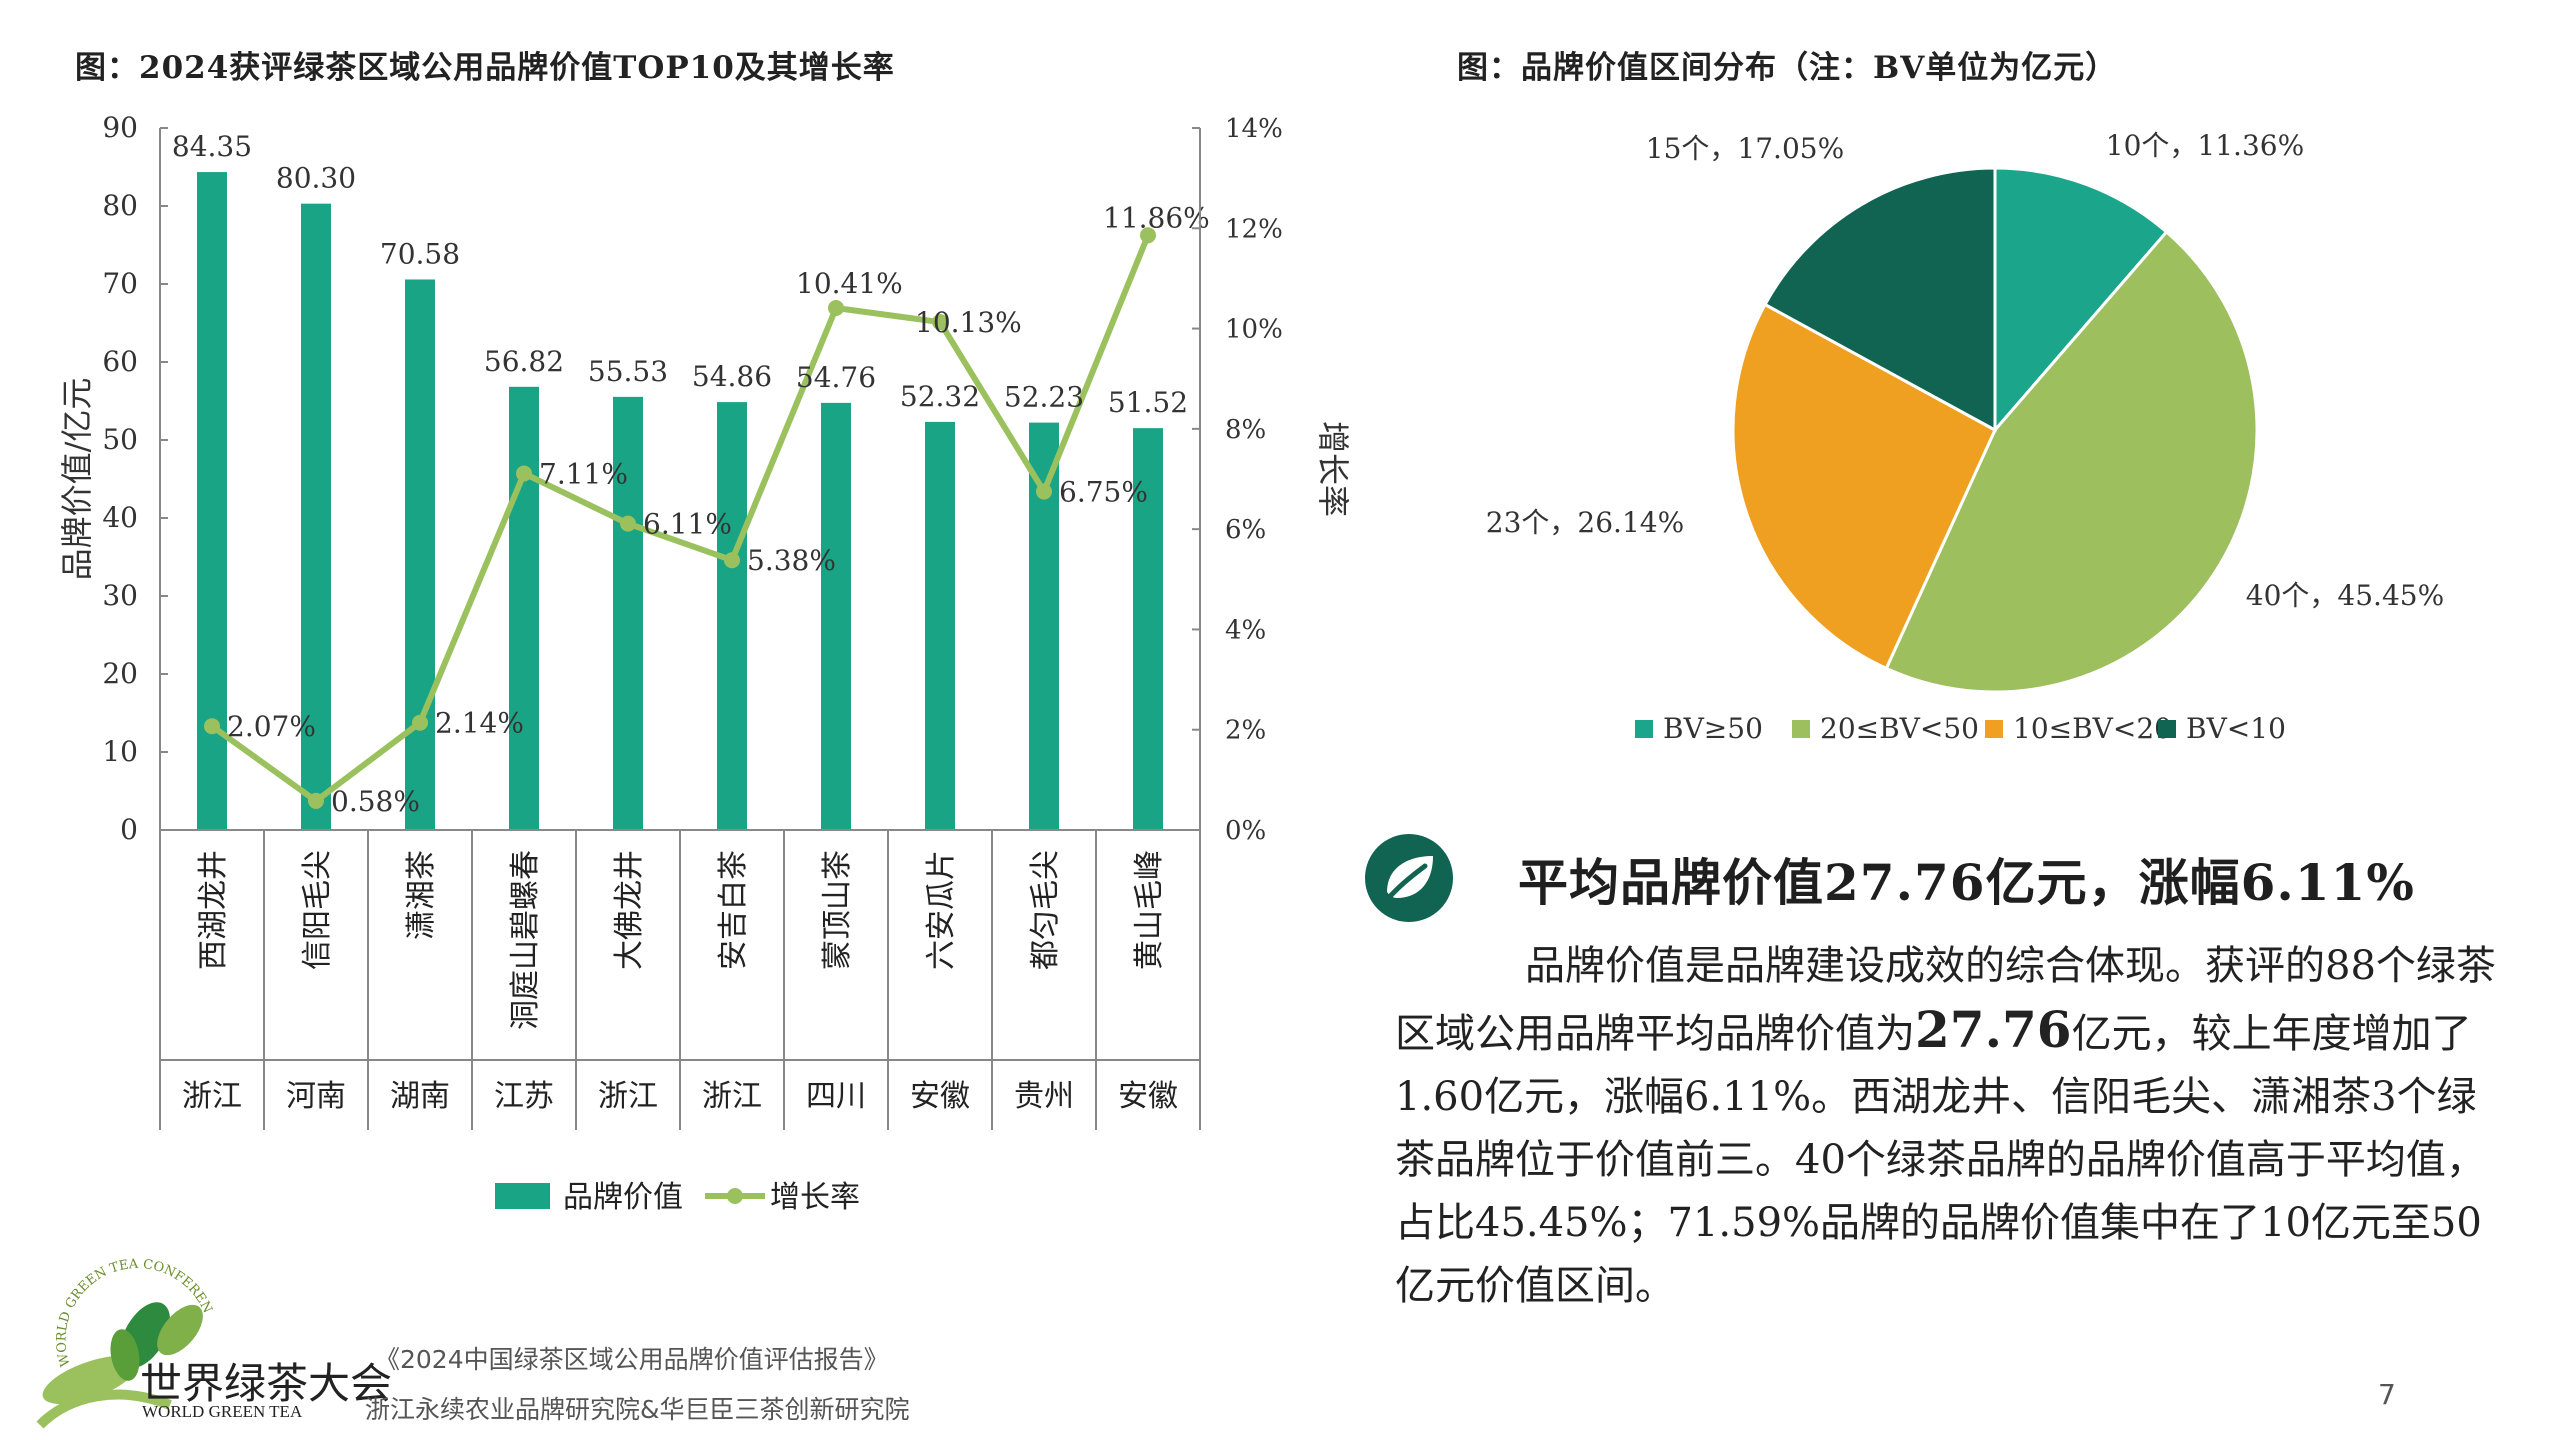 Image resolution: width=2560 pixels, height=1440 pixels. I want to click on left-axis-tick-label: 90, so click(120, 127).